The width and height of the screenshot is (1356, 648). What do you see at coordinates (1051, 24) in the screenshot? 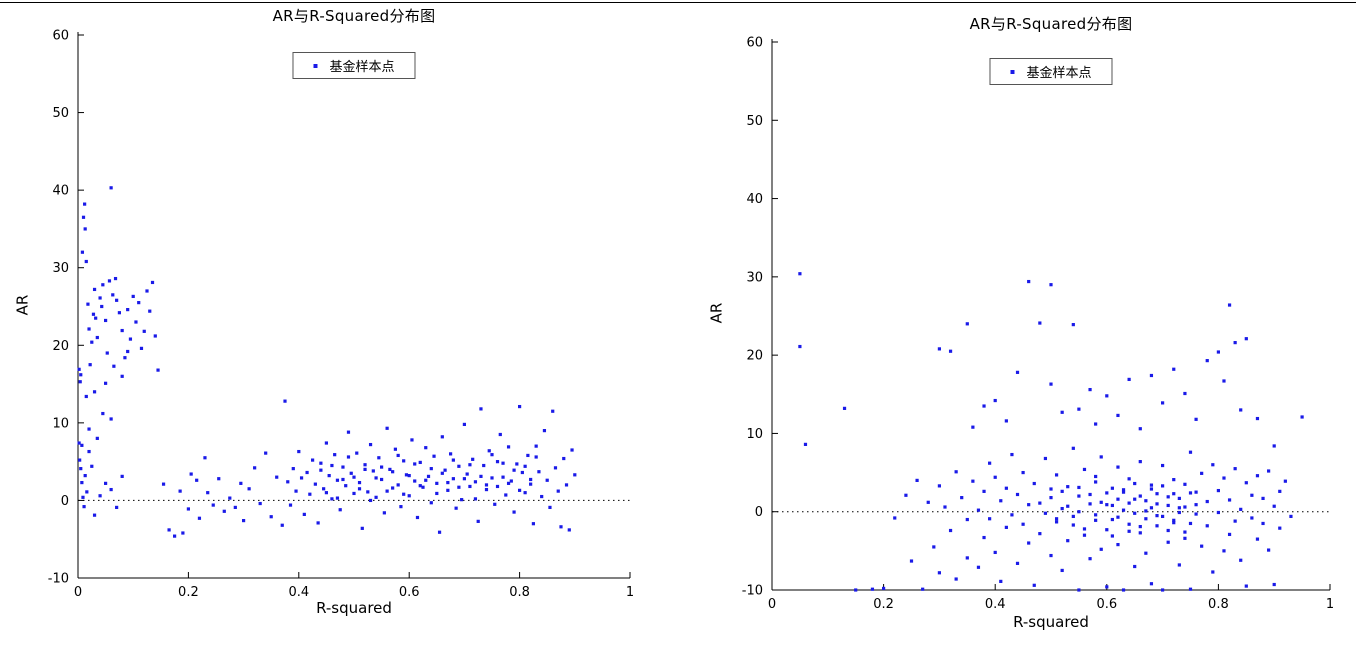
I see `right-chart-title: AR与R-Squared分布图` at bounding box center [1051, 24].